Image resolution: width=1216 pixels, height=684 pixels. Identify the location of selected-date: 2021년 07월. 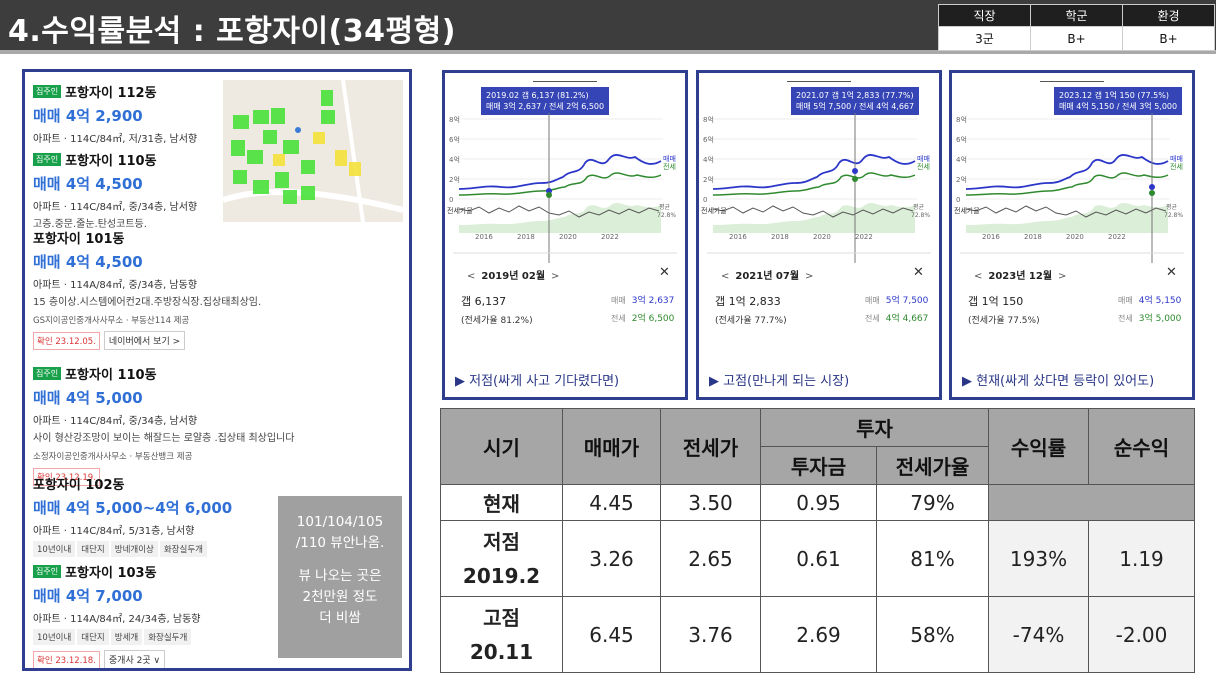
(767, 276).